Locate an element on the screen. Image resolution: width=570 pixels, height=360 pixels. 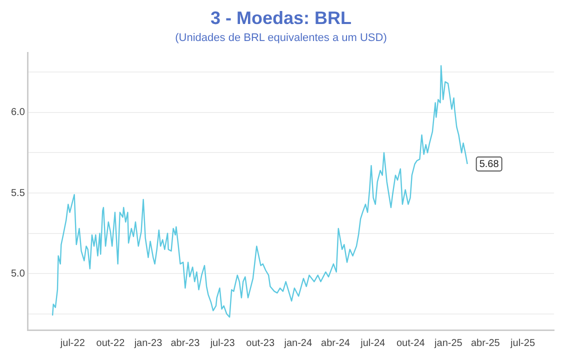
x-tick-label: abr-23 is located at coordinates (185, 343).